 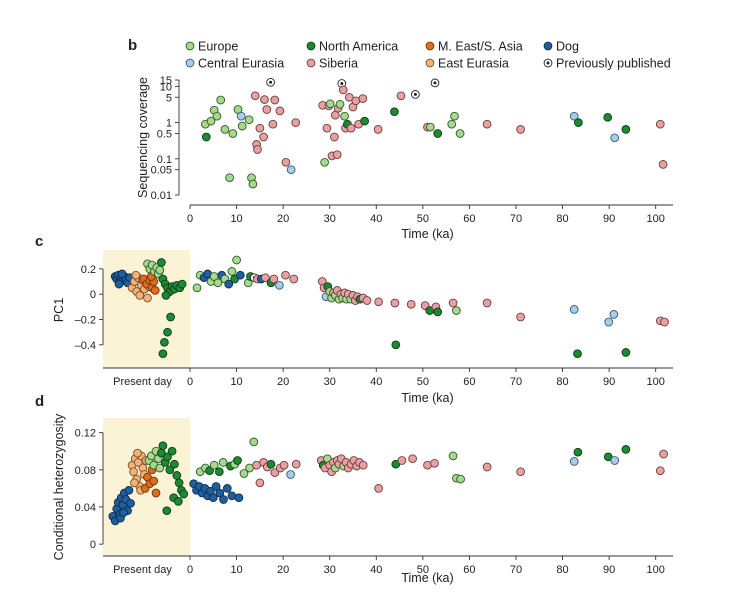 What do you see at coordinates (234, 64) in the screenshot?
I see `legend-item-central-eurasia: Central Eurasia` at bounding box center [234, 64].